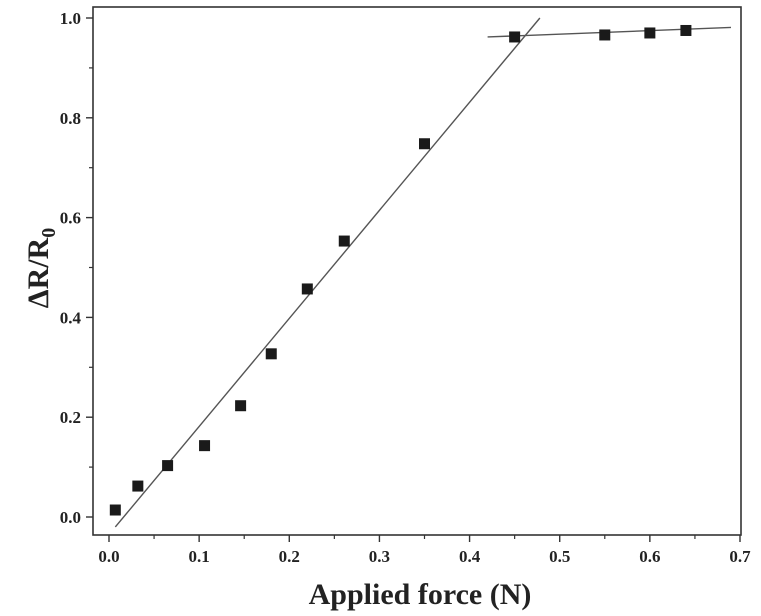 The image size is (761, 616). What do you see at coordinates (108, 556) in the screenshot?
I see `x-tick-label: 0.0` at bounding box center [108, 556].